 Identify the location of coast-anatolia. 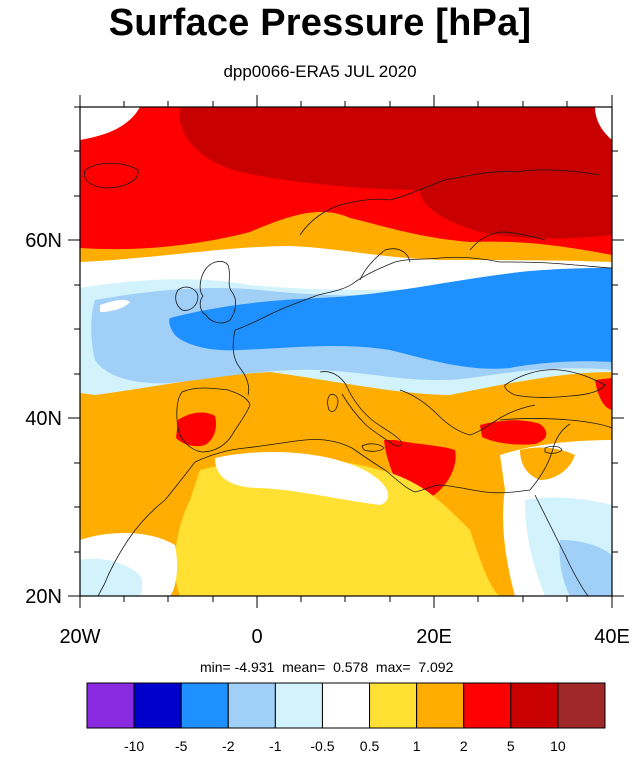
(555, 423).